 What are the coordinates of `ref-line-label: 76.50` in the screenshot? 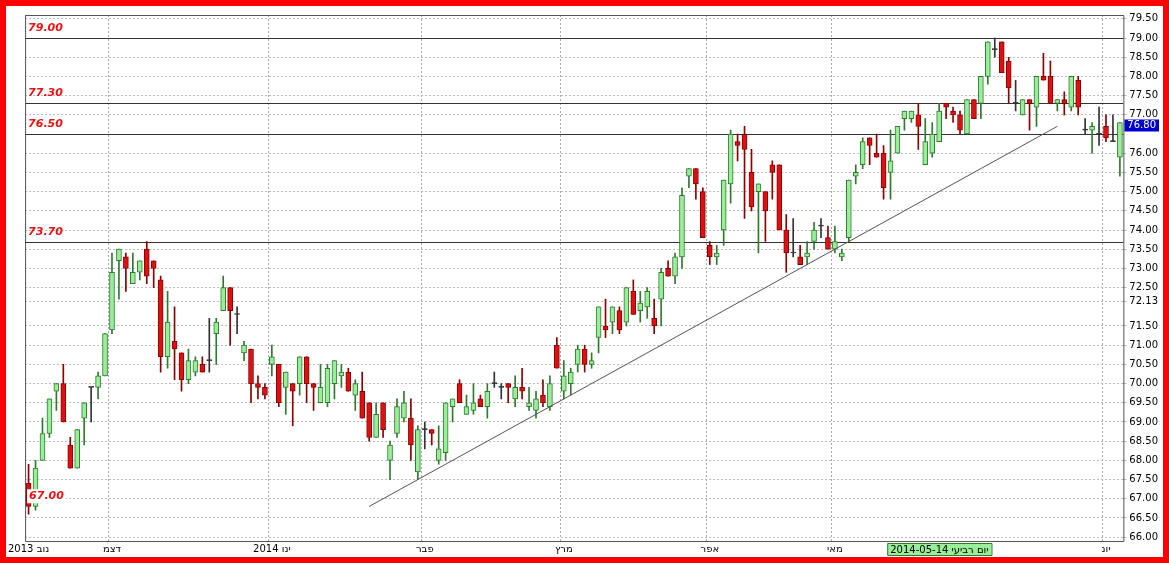 It's located at (46, 124).